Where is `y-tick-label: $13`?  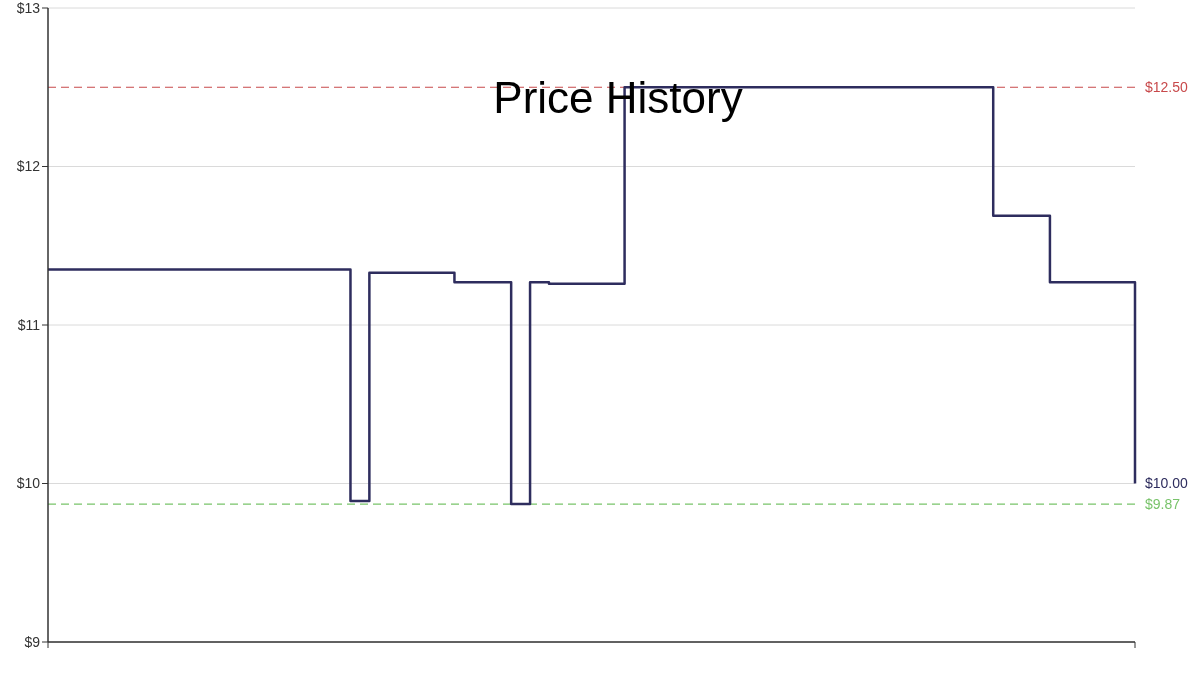
y-tick-label: $13 is located at coordinates (28, 8).